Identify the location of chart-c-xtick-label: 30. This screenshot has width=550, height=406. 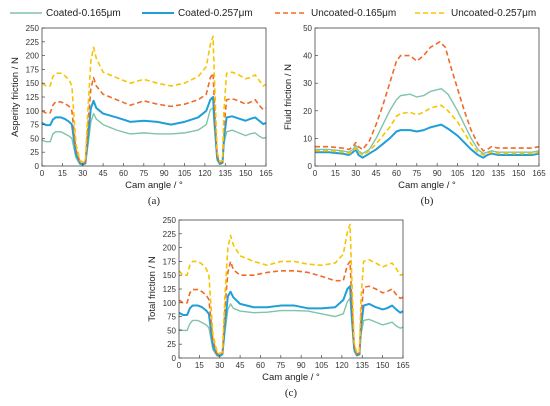
(219, 365).